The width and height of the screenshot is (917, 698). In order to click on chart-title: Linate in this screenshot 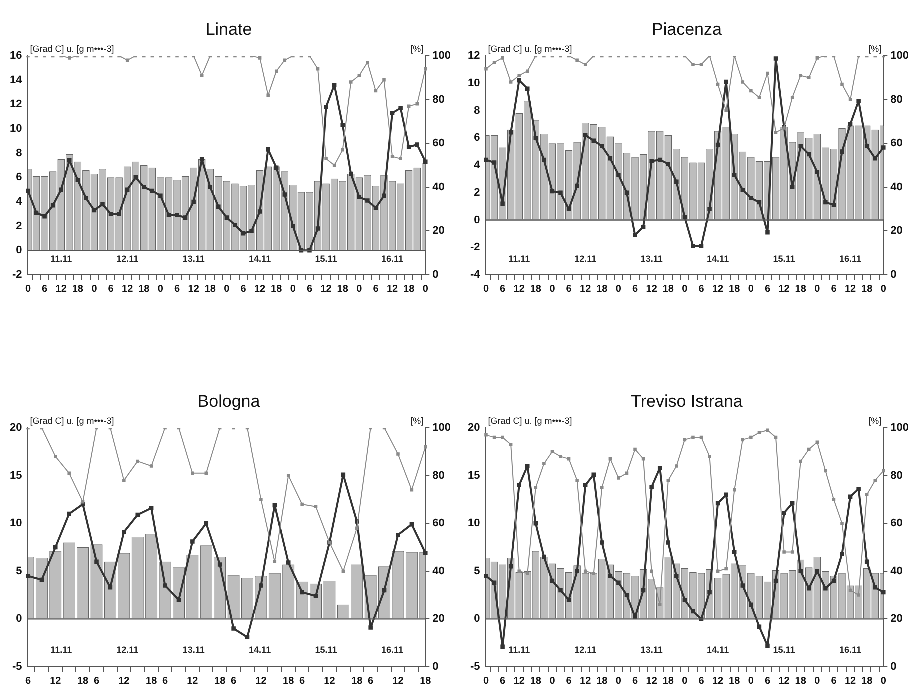, I will do `click(229, 30)`.